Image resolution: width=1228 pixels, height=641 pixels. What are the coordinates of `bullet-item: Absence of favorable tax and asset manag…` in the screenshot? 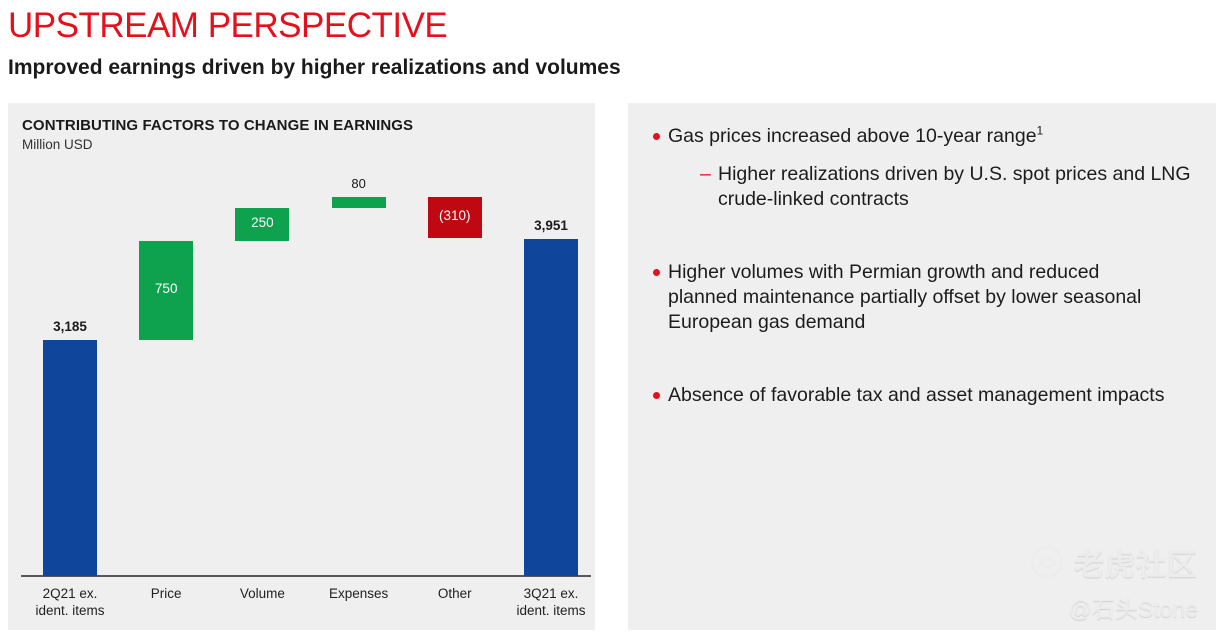 It's located at (910, 395).